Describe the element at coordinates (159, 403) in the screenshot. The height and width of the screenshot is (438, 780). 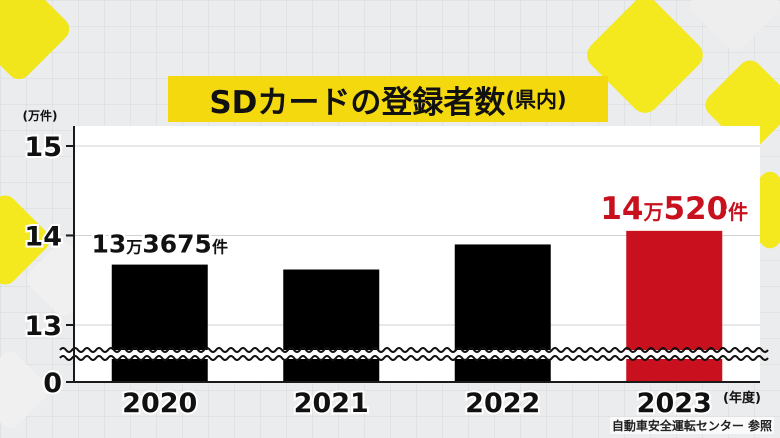
I see `x-tick-label-2020: 2020` at that location.